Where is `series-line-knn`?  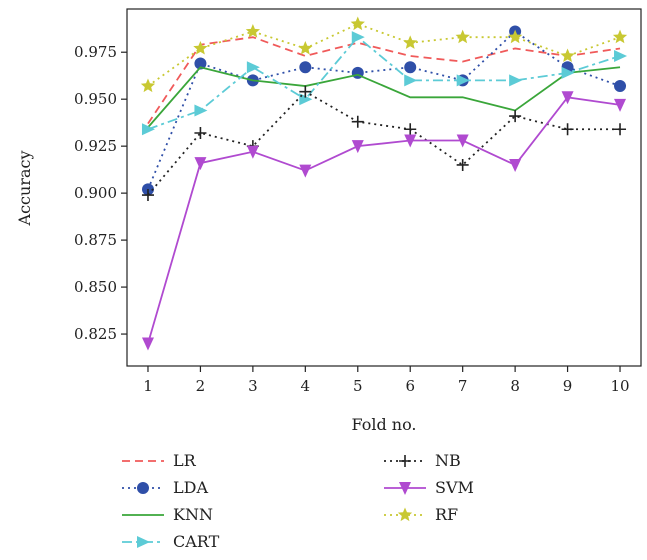 series-line-knn is located at coordinates (384, 97).